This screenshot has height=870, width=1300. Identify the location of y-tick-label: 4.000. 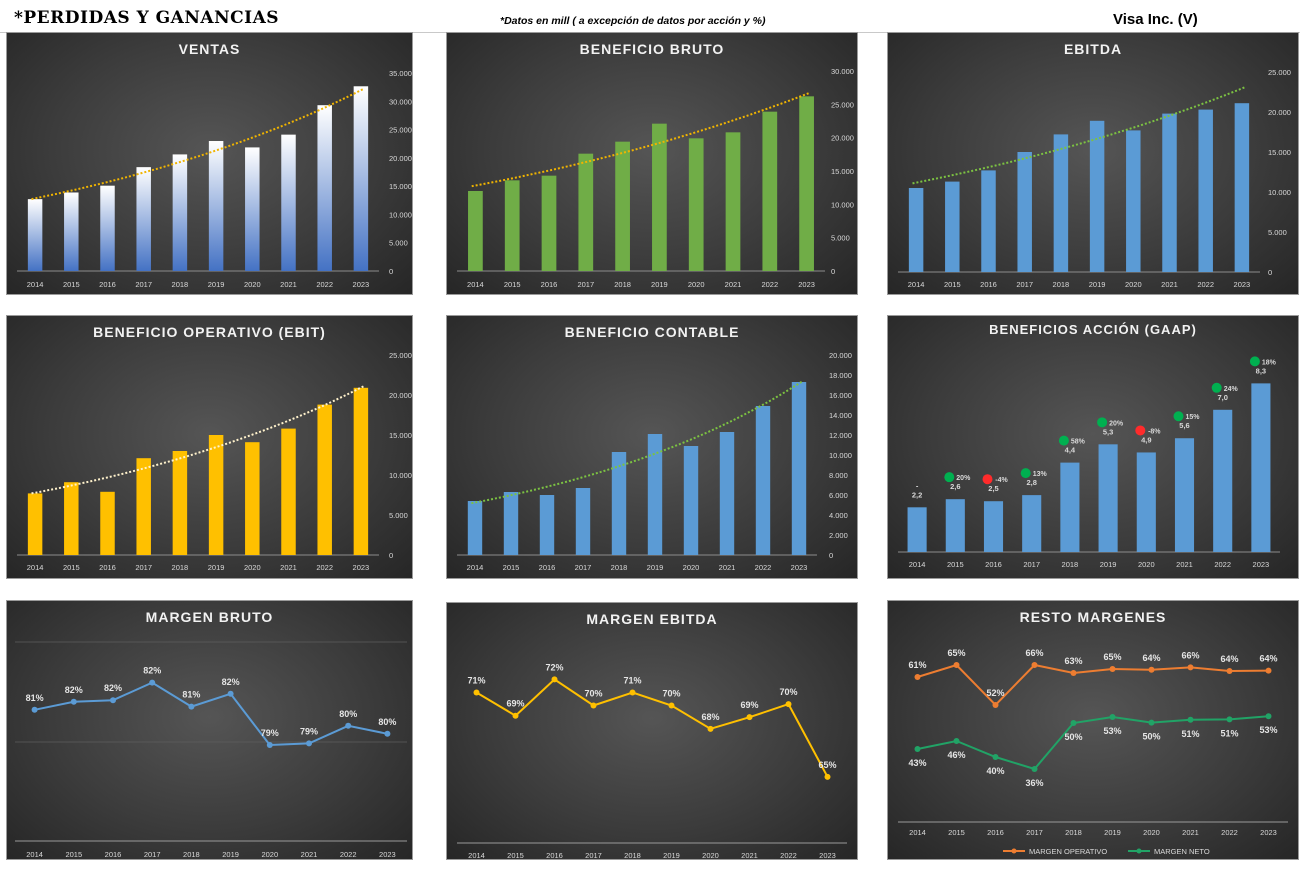
(838, 515).